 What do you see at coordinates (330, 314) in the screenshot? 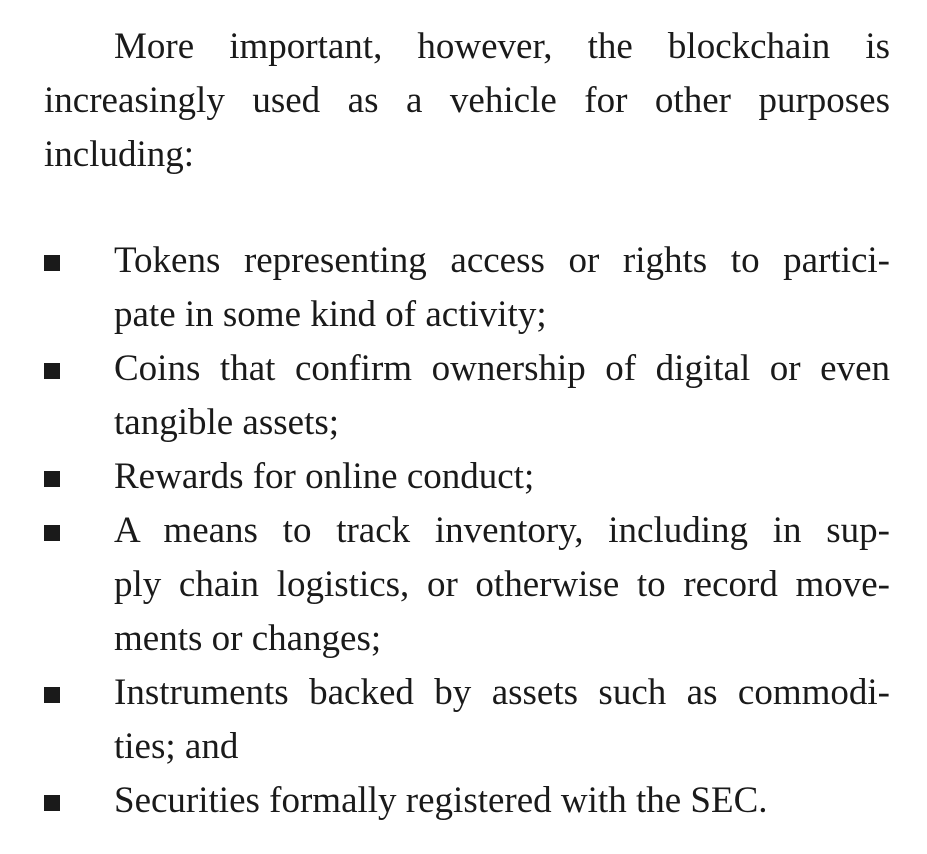
I see `list-item-line: pate in some kind of activity;` at bounding box center [330, 314].